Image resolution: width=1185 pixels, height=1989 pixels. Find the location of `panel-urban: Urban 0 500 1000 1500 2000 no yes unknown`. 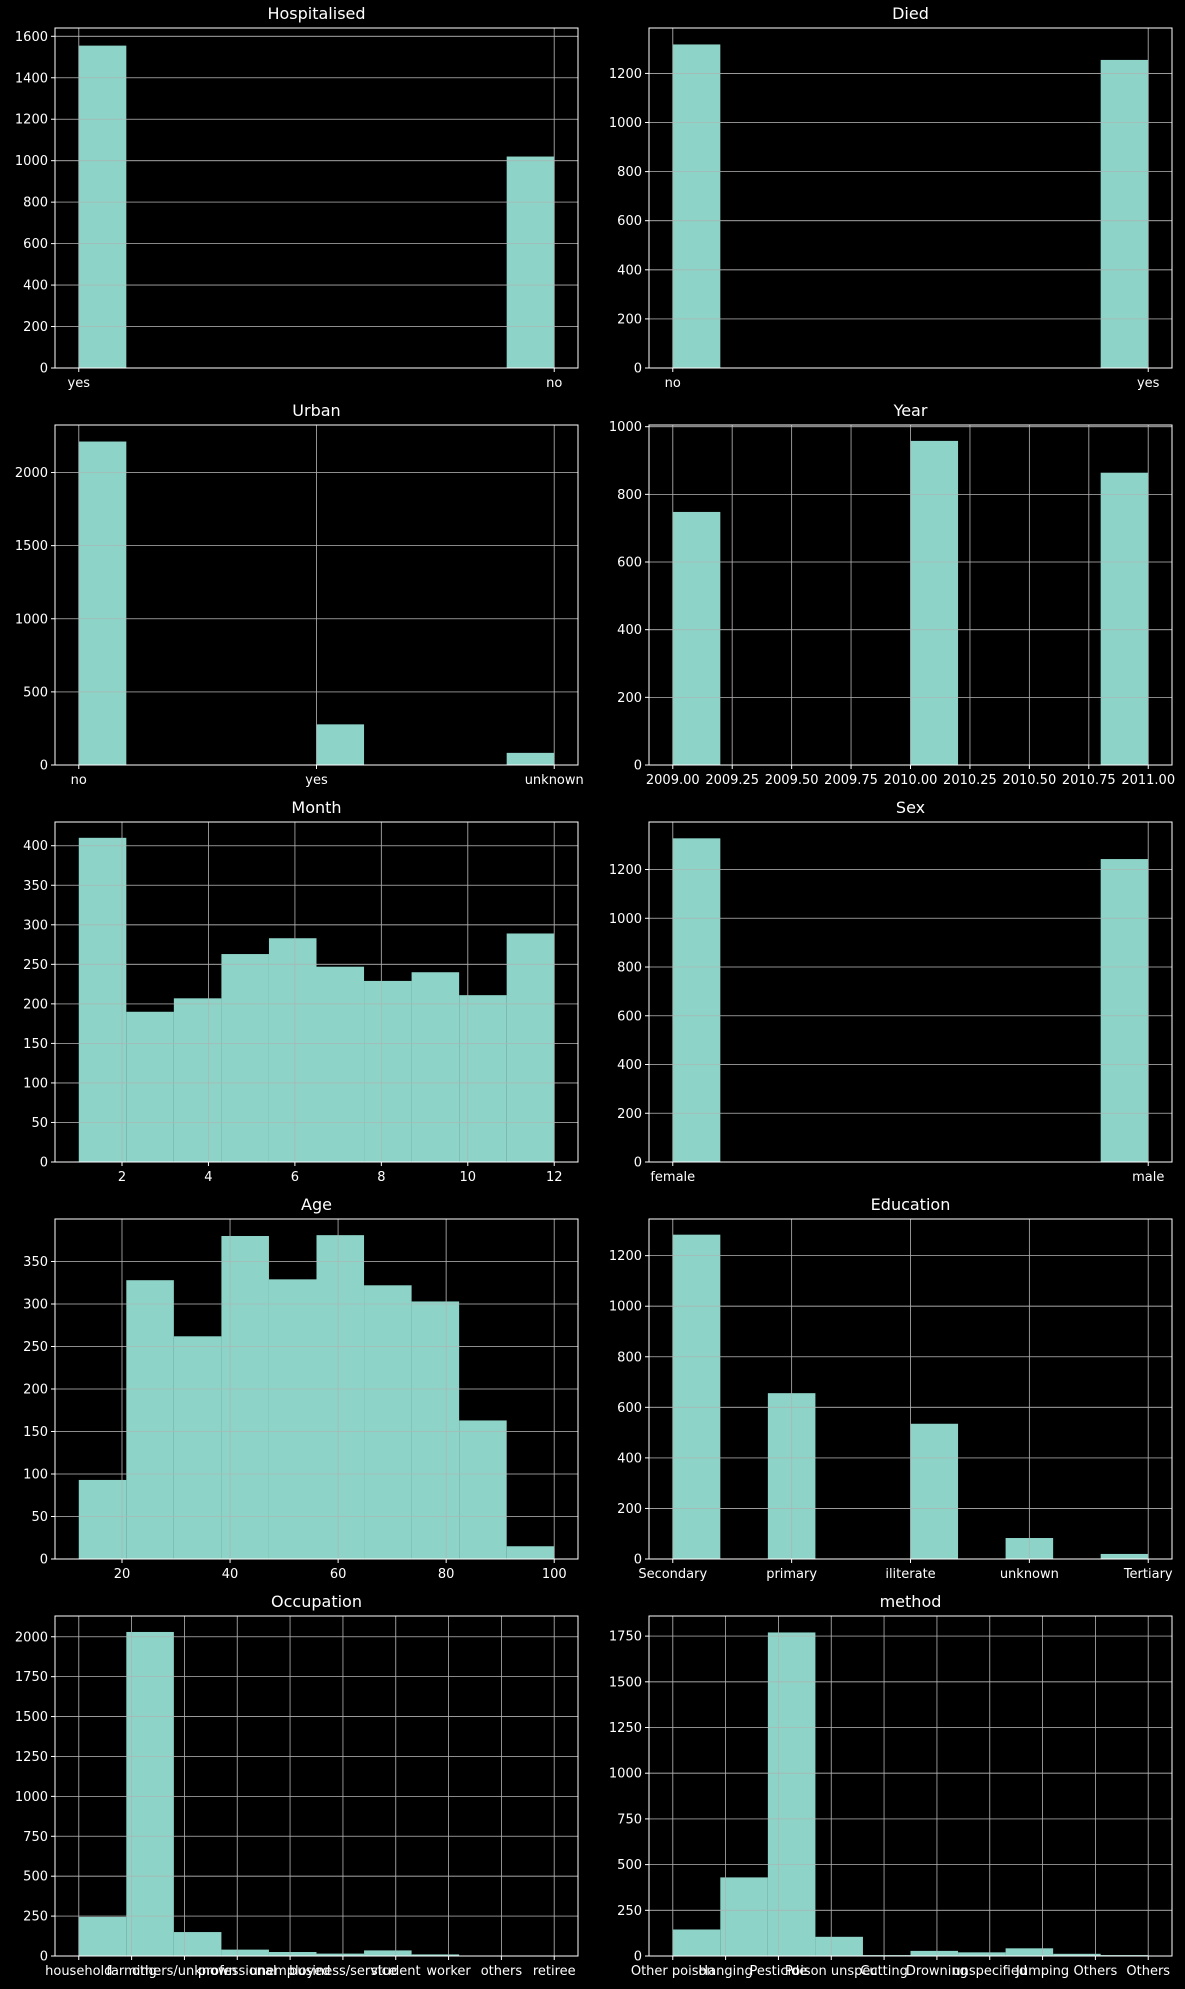

panel-urban: Urban 0 500 1000 1500 2000 no yes unknown is located at coordinates (299, 594).